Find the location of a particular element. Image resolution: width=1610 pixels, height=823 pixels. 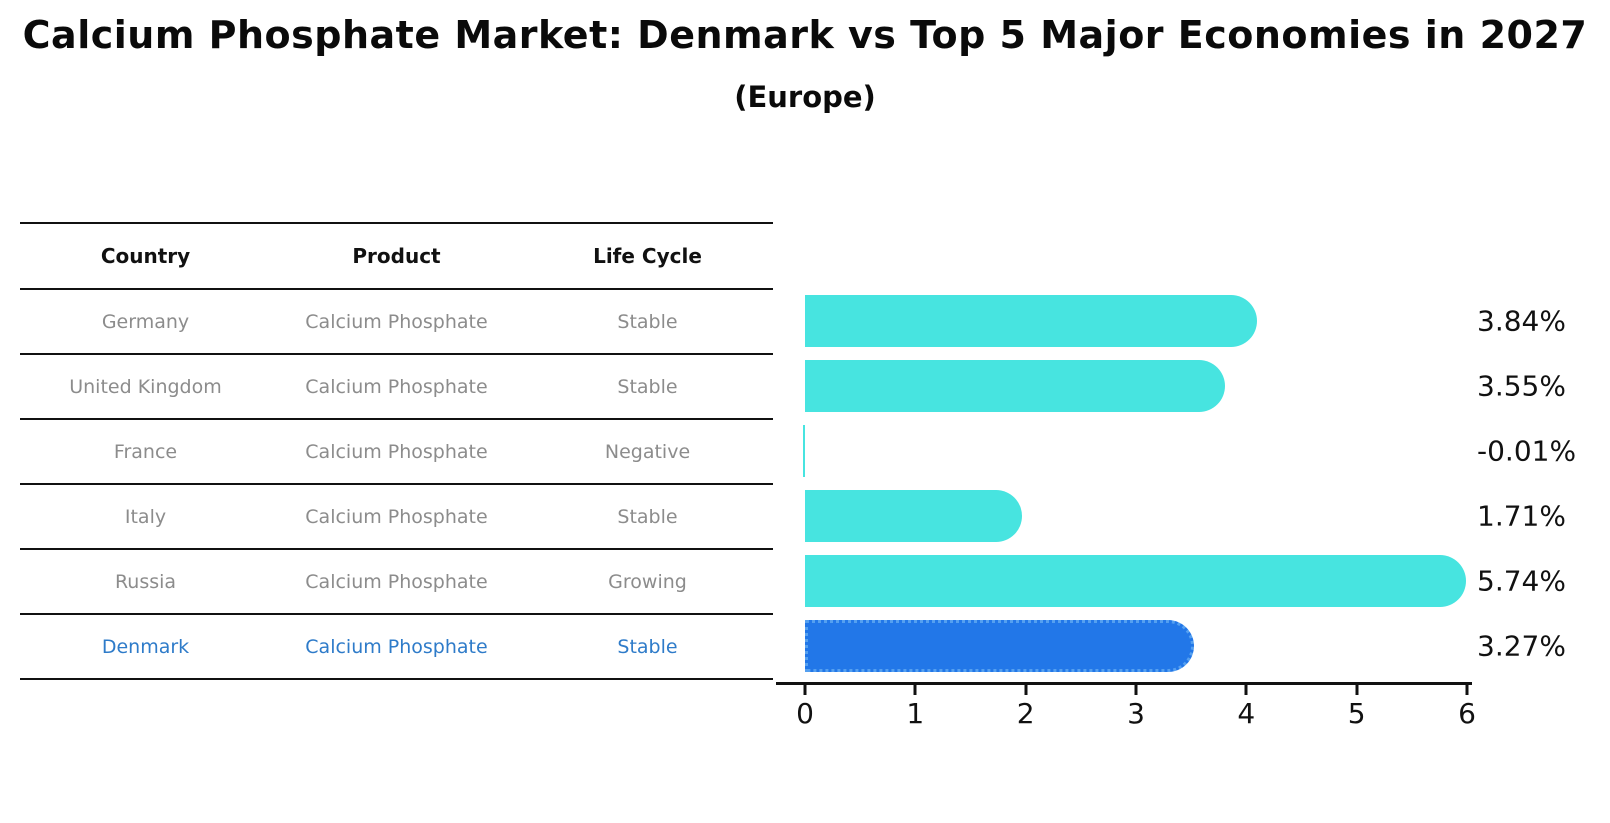

cell-country: Russia is located at coordinates (145, 581).